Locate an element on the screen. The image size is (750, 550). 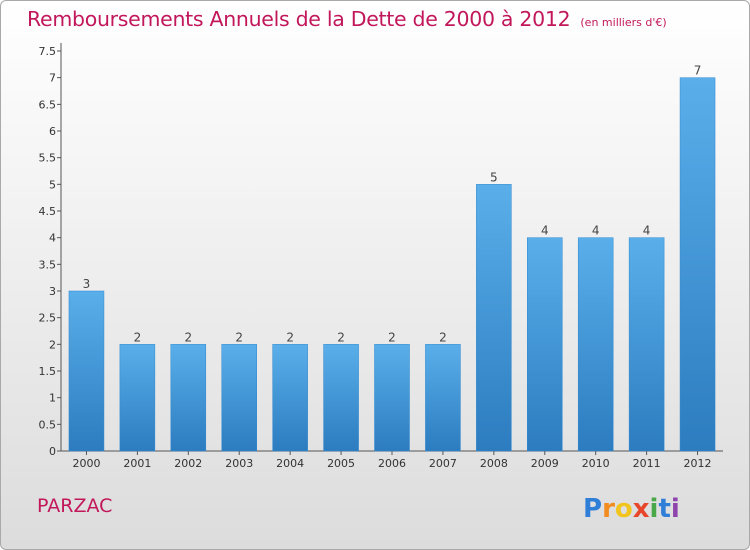
y-tick-label: 1 is located at coordinates (52, 398).